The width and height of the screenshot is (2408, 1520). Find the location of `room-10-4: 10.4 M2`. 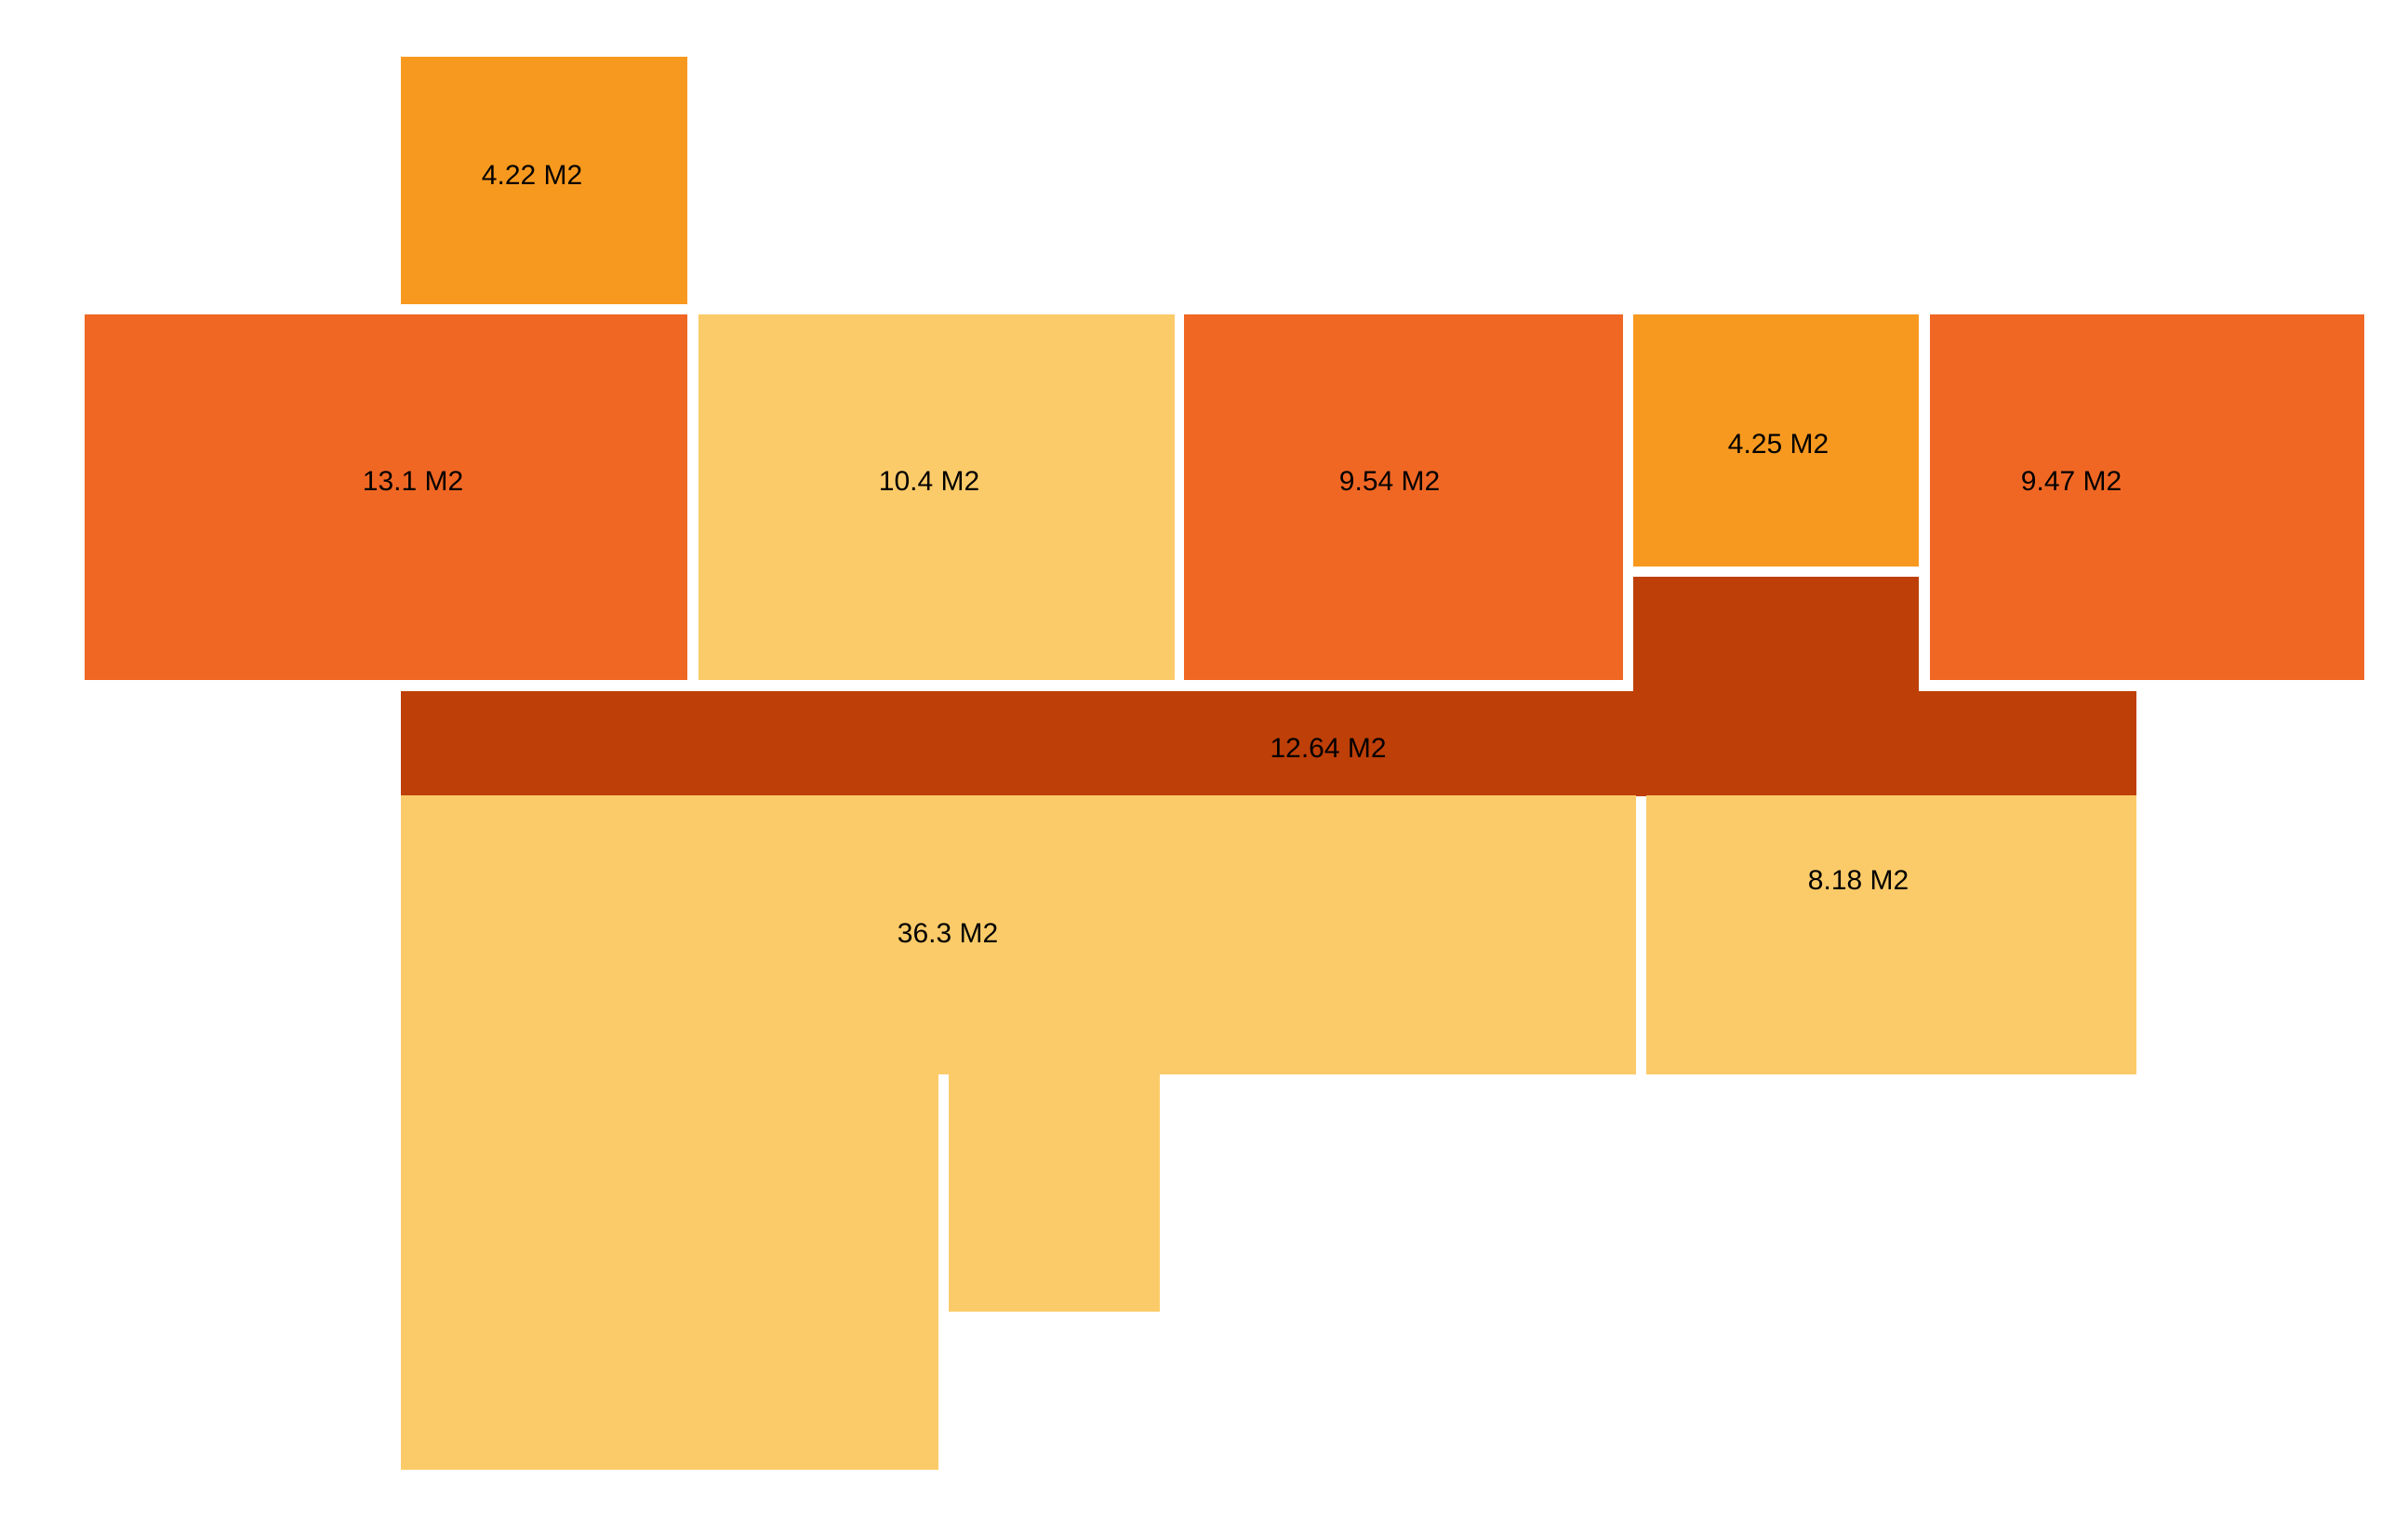

room-10-4: 10.4 M2 is located at coordinates (937, 497).